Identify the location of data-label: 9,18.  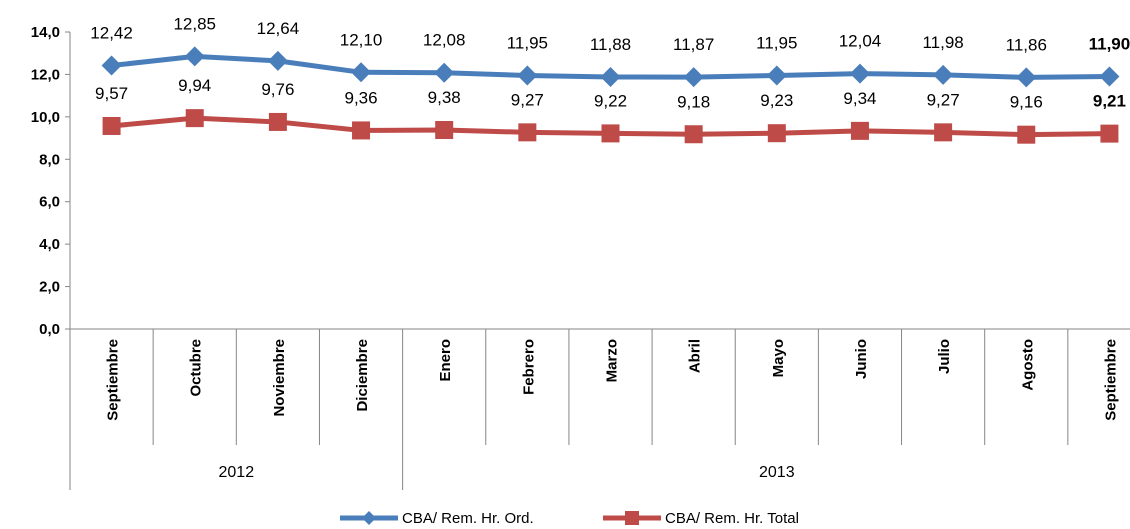
(693, 101).